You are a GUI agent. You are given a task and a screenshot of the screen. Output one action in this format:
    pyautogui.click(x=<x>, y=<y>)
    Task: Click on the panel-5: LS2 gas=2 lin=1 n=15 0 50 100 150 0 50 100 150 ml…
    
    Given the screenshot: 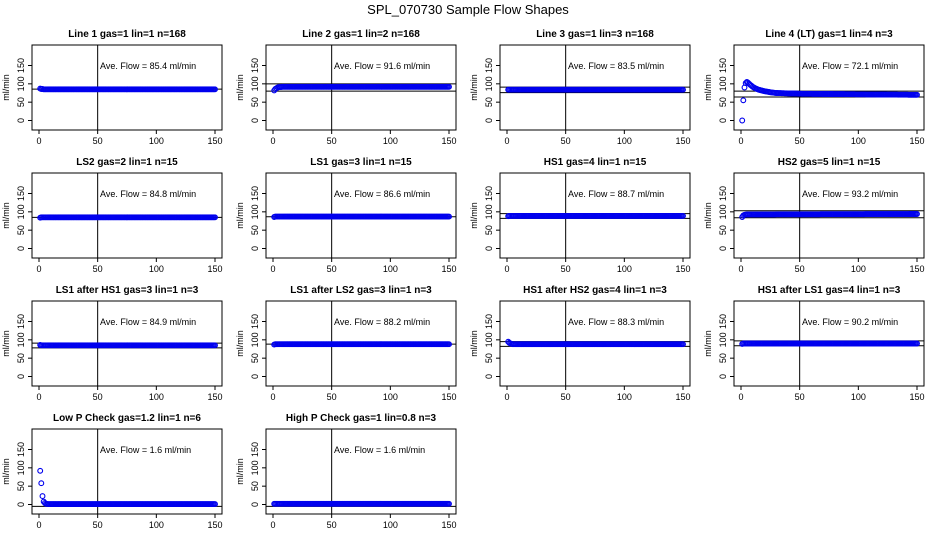 What is the action you would take?
    pyautogui.click(x=112, y=215)
    